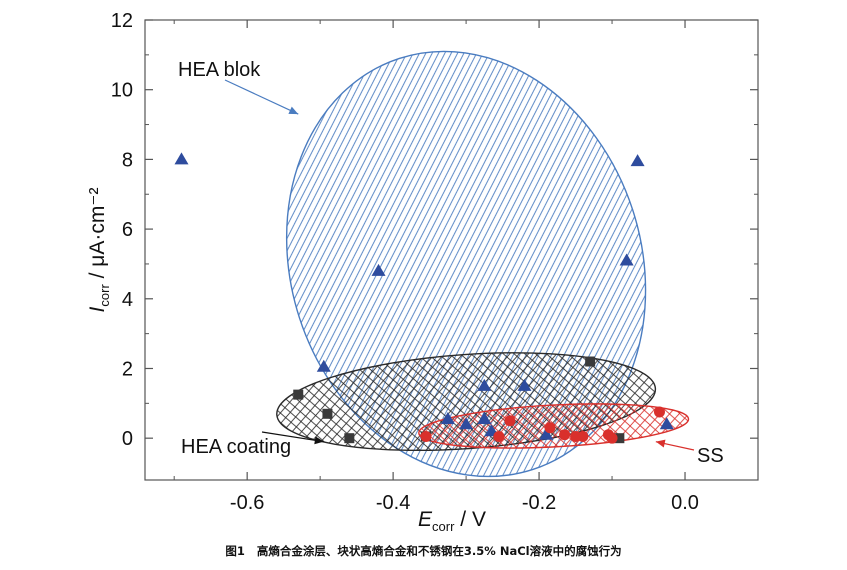  Describe the element at coordinates (127, 439) in the screenshot. I see `y-tick-label: 0` at that location.